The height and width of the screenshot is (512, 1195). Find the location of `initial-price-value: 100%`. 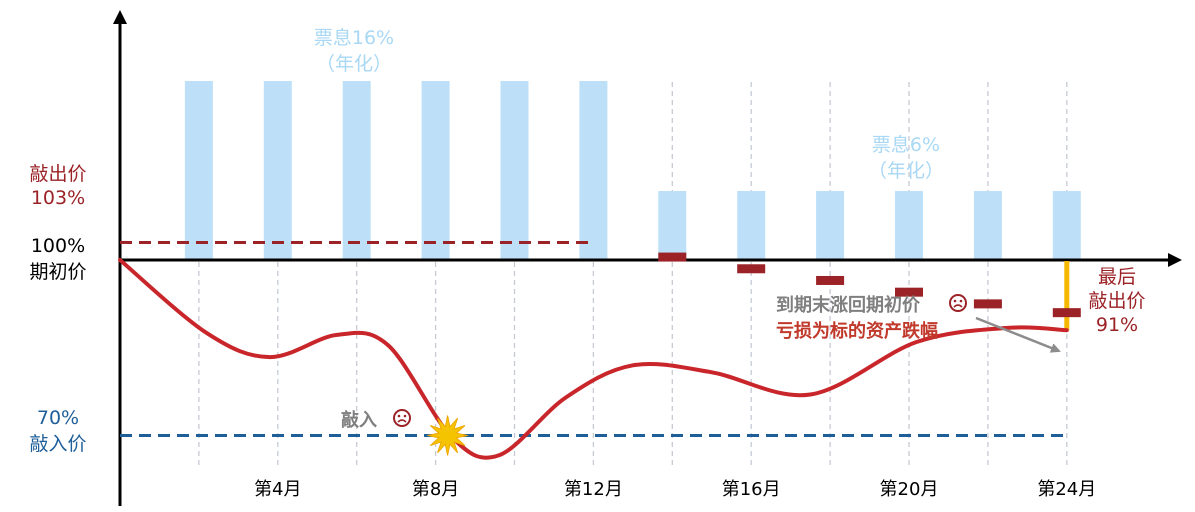

initial-price-value: 100% is located at coordinates (58, 246).